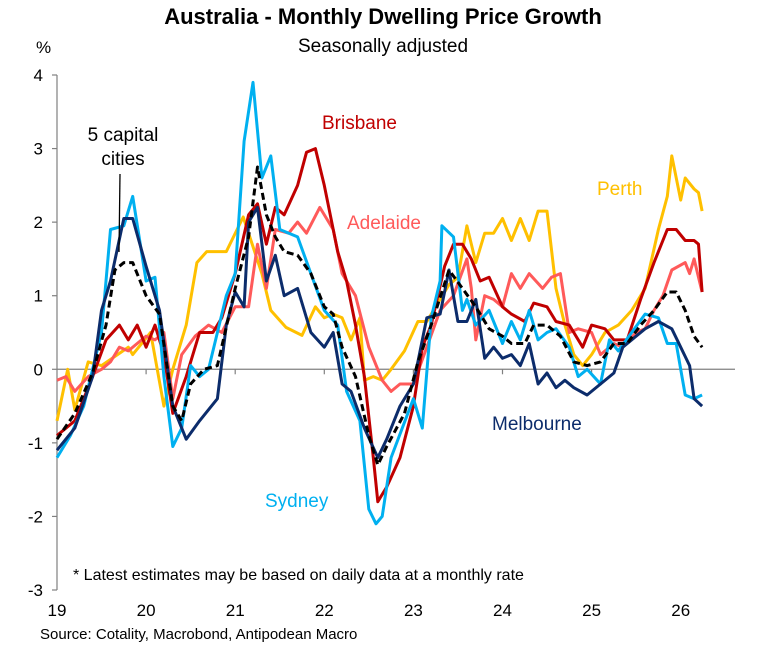 The height and width of the screenshot is (666, 766). What do you see at coordinates (235, 610) in the screenshot?
I see `x-tick-label: 21` at bounding box center [235, 610].